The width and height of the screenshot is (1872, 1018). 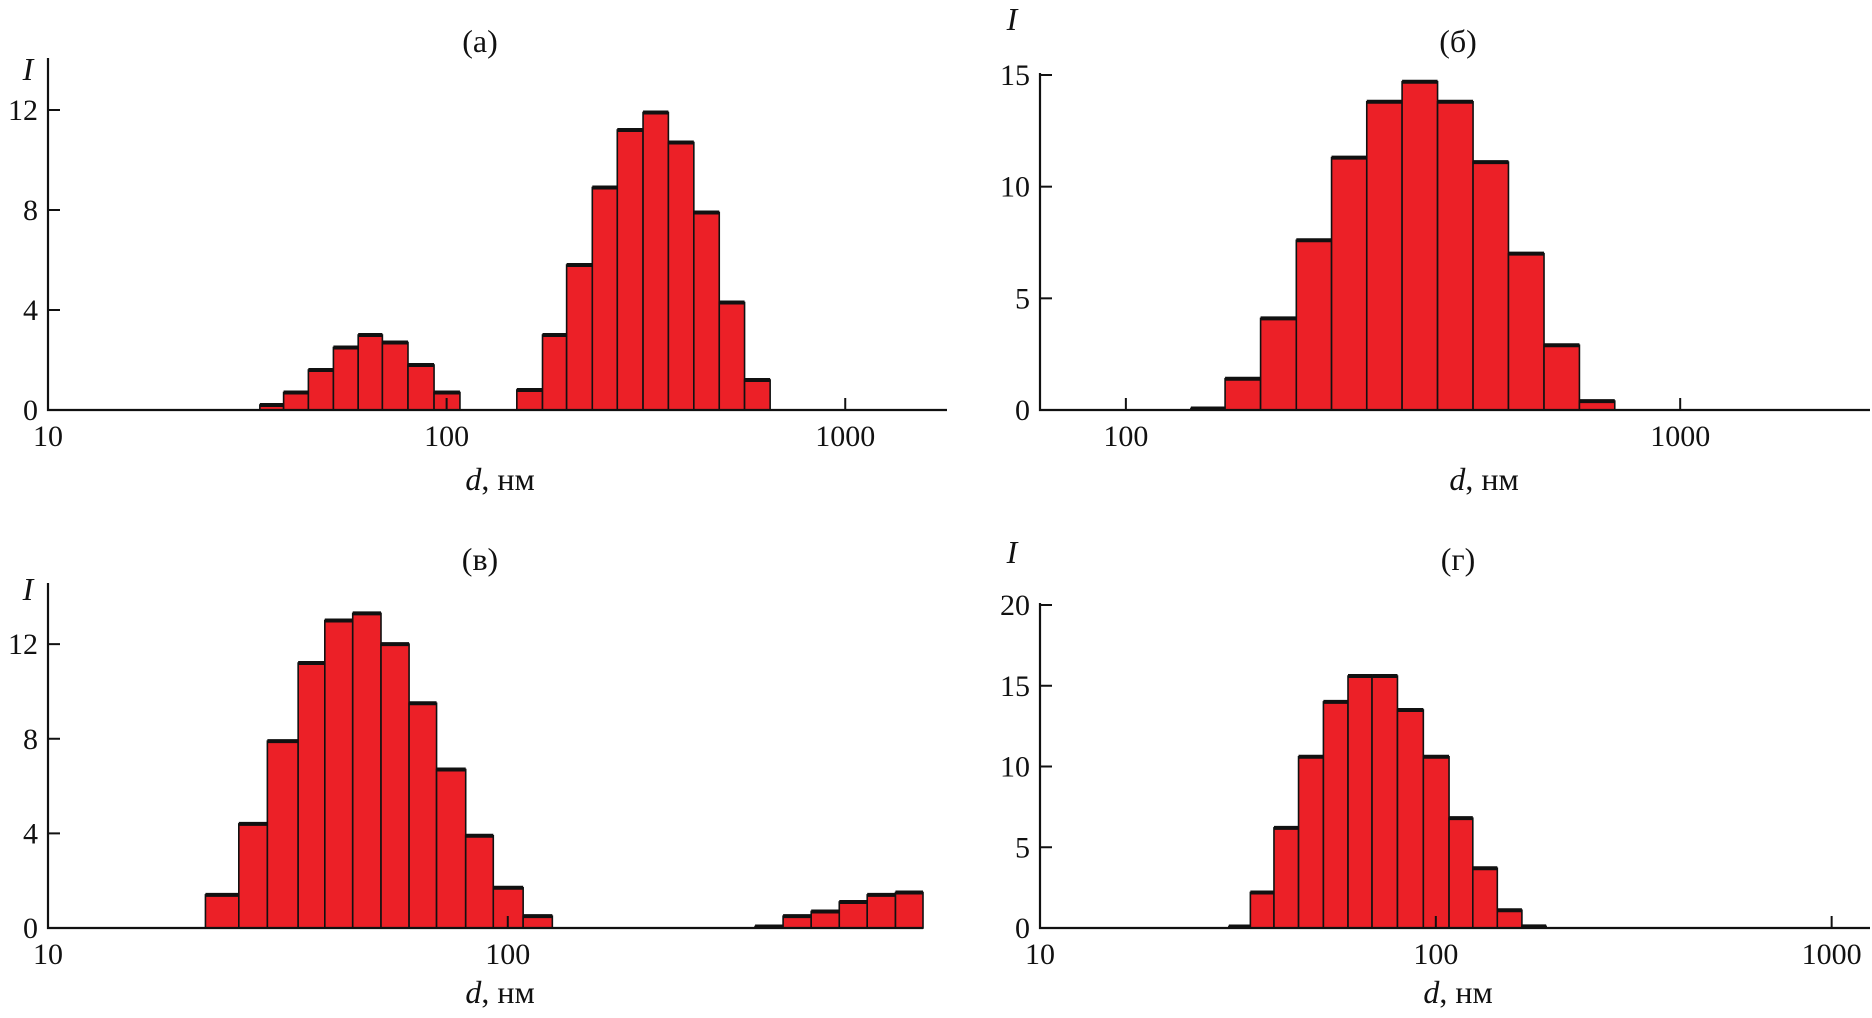 What do you see at coordinates (845, 436) in the screenshot?
I see `panel-a-xtick-label-3: 1000` at bounding box center [845, 436].